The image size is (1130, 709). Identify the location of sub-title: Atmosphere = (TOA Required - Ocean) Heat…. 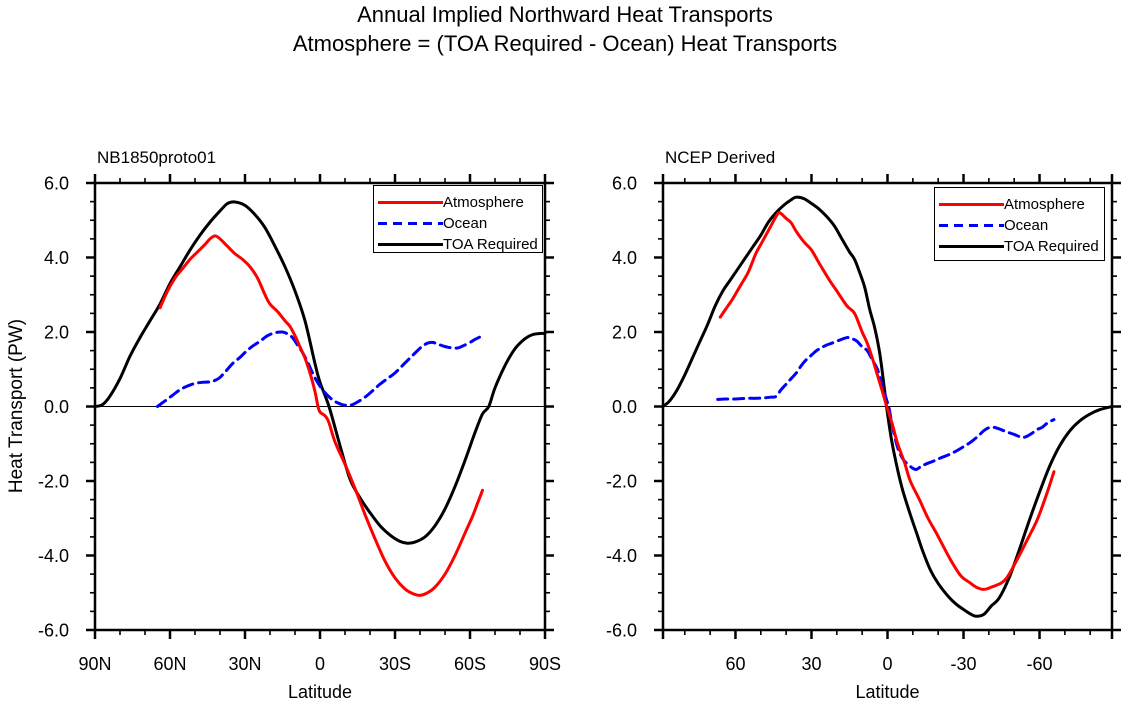
(565, 43).